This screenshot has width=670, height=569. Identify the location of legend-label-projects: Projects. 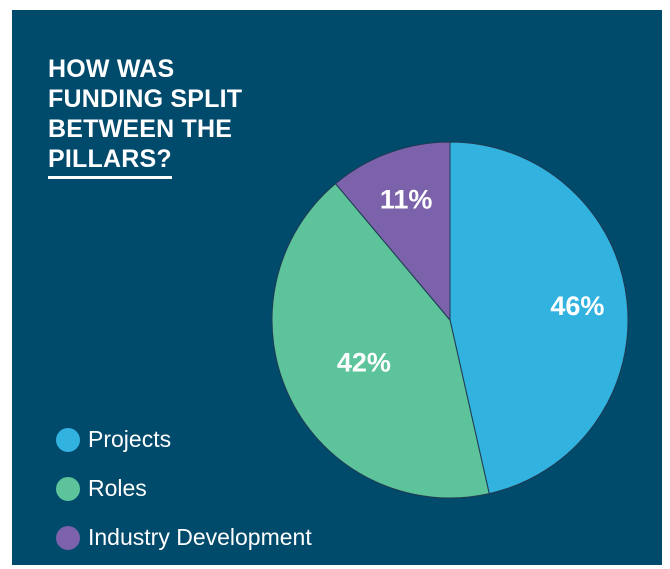
(129, 439).